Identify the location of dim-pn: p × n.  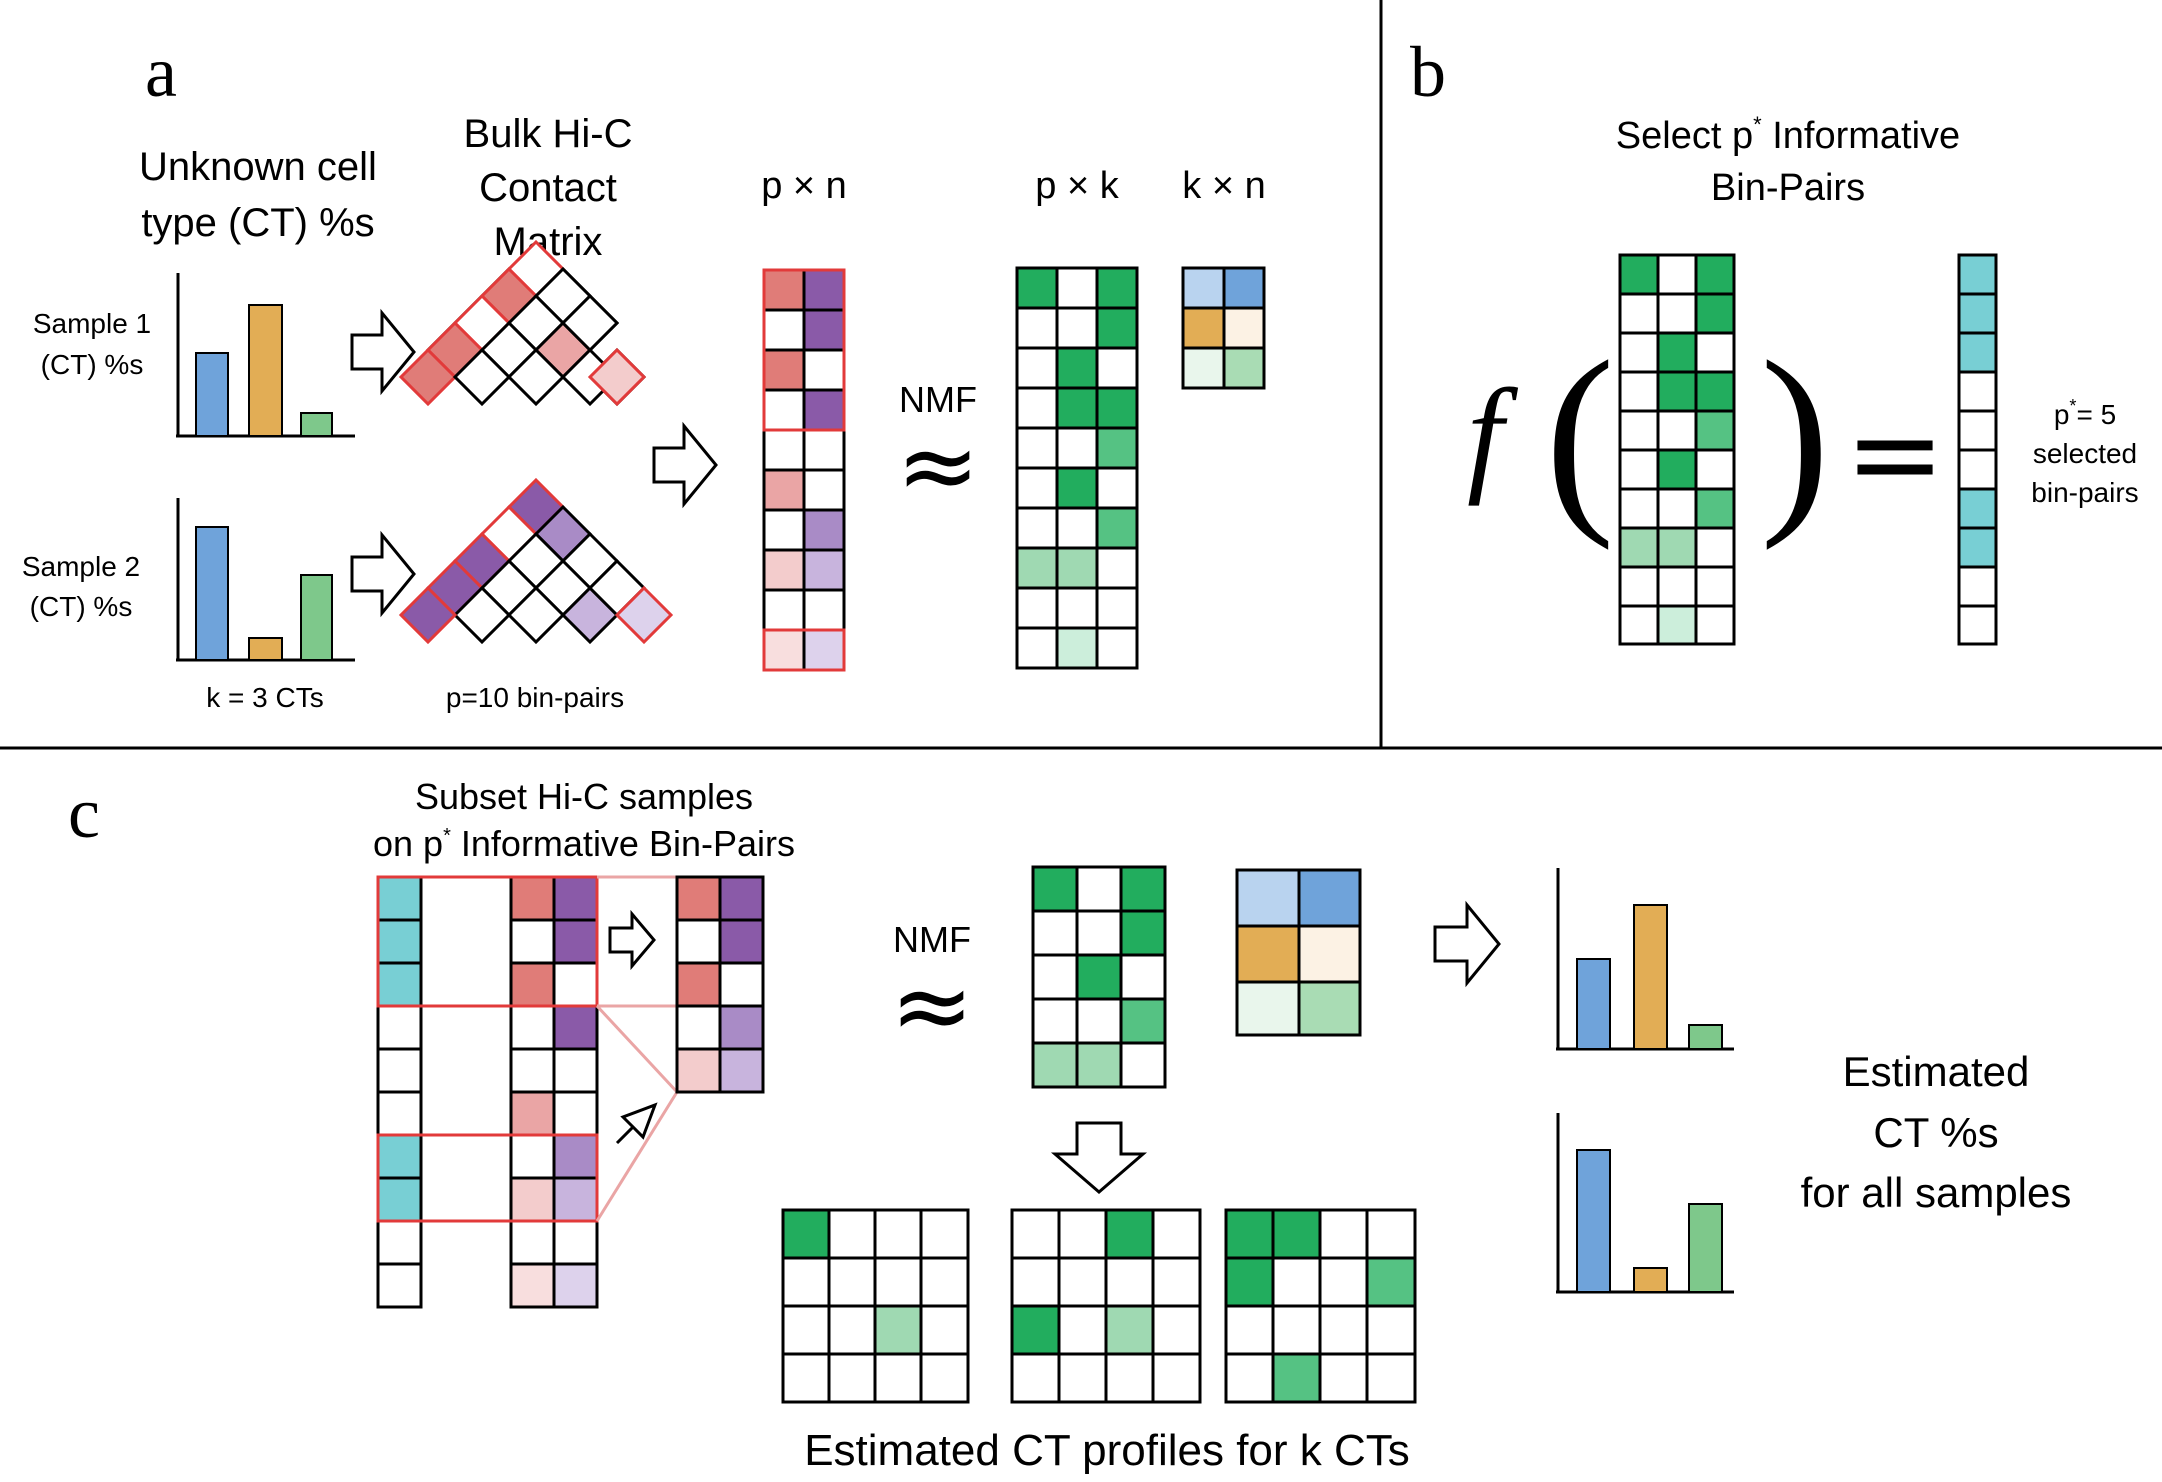
(804, 186).